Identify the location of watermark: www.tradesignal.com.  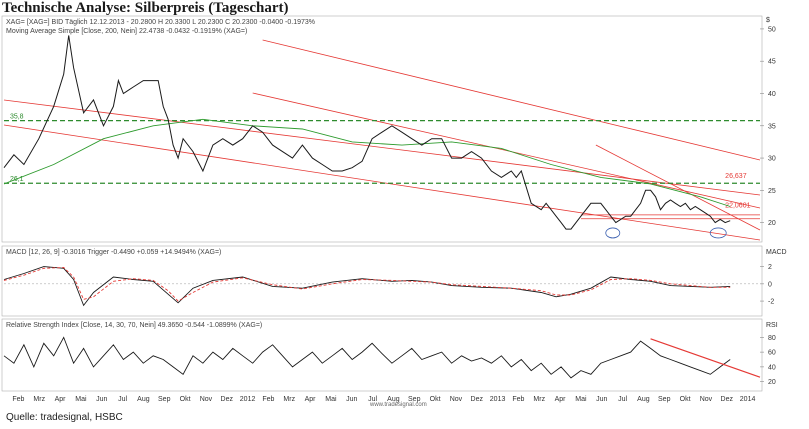
(398, 405).